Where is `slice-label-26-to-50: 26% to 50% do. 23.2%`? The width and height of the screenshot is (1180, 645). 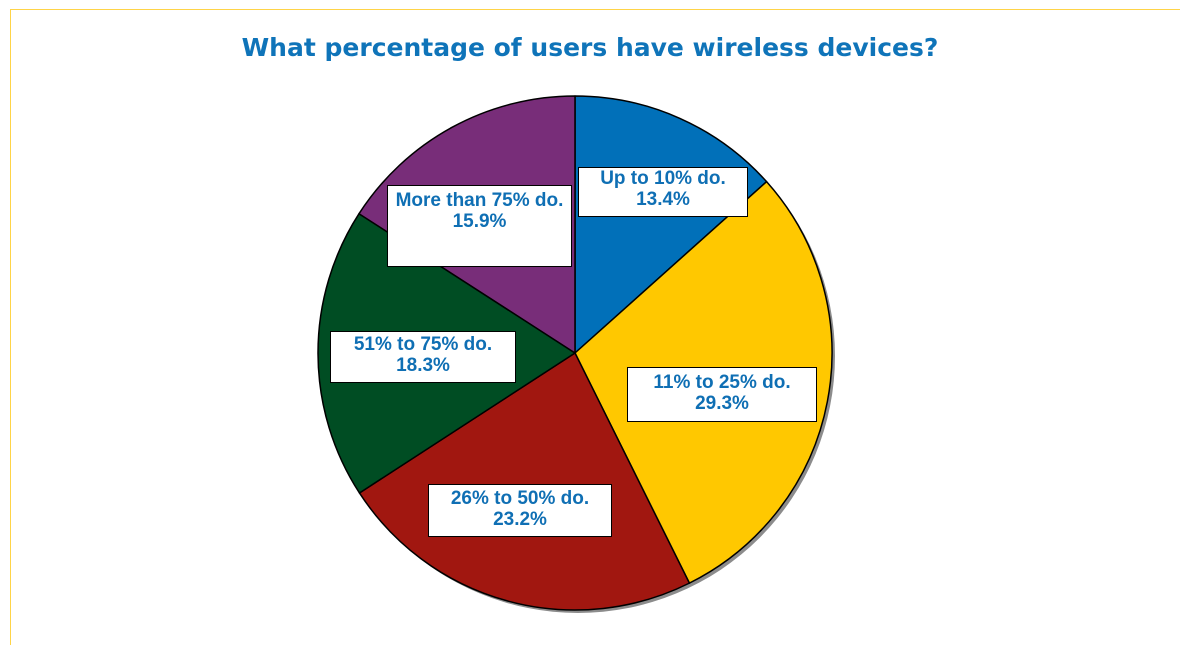 slice-label-26-to-50: 26% to 50% do. 23.2% is located at coordinates (520, 510).